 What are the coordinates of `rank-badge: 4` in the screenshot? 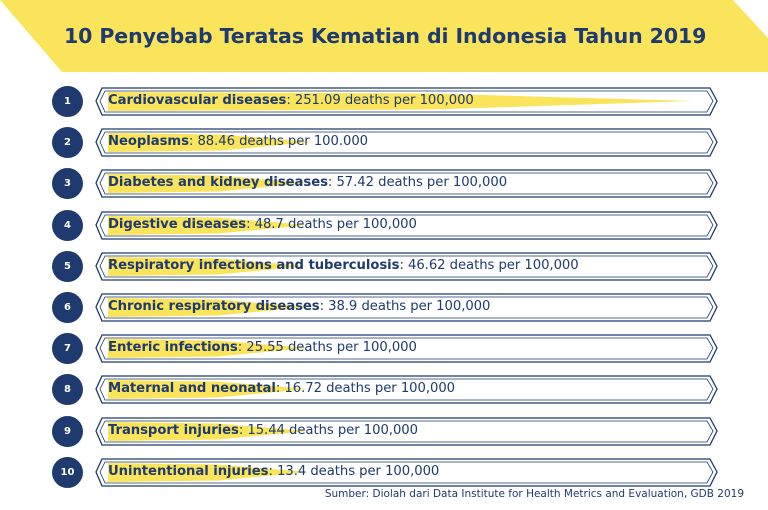 It's located at (67, 225).